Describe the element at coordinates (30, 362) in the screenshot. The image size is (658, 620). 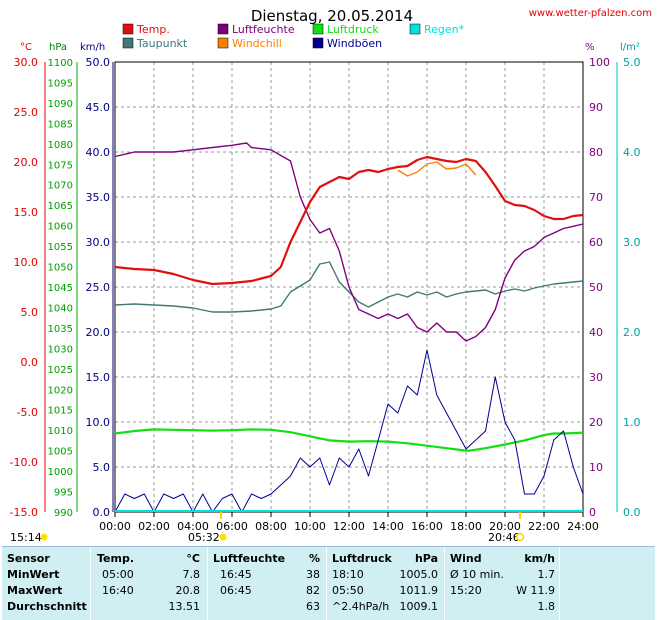
I see `temp-tick-label: 0.0` at that location.